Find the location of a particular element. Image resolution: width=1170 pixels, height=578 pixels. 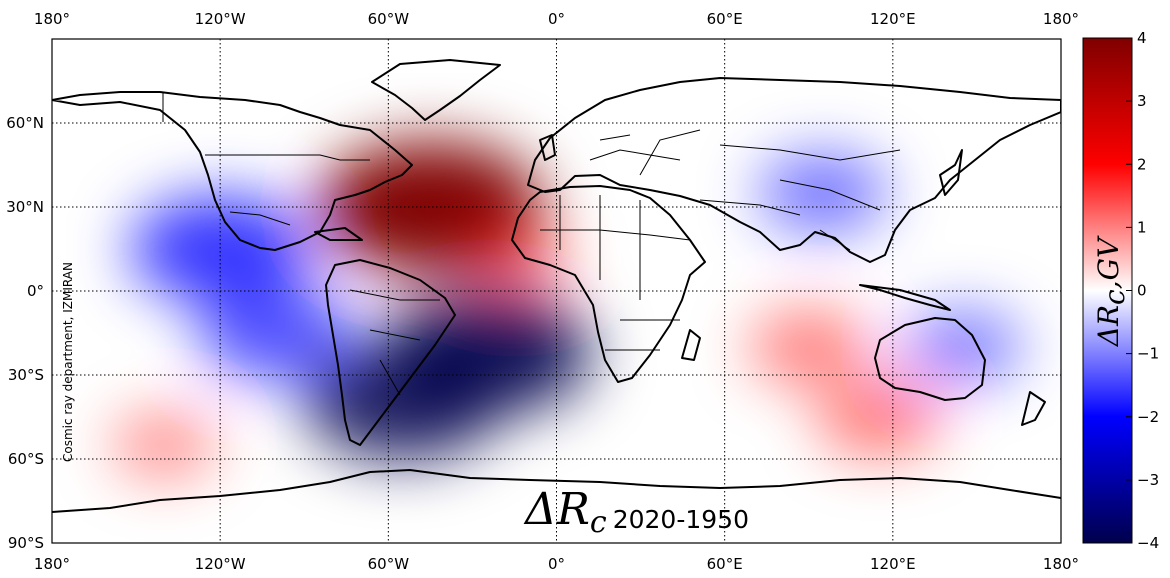

colorbar-tick-label: 4 is located at coordinates (1142, 38).